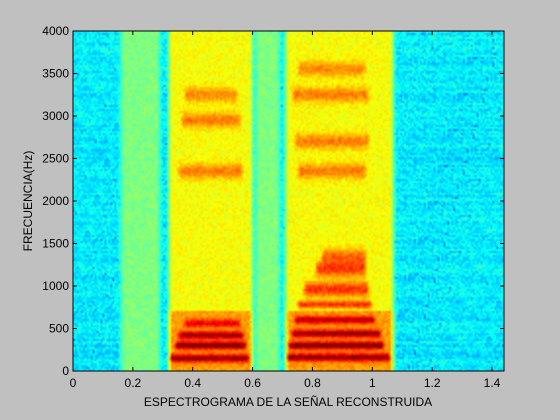  I want to click on y-tick-label: 0, so click(65, 371).